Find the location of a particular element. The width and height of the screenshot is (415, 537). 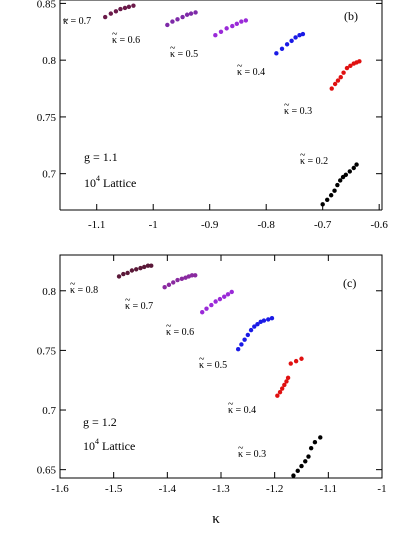

panel-b-x-tick-label: -0.9 is located at coordinates (210, 225).